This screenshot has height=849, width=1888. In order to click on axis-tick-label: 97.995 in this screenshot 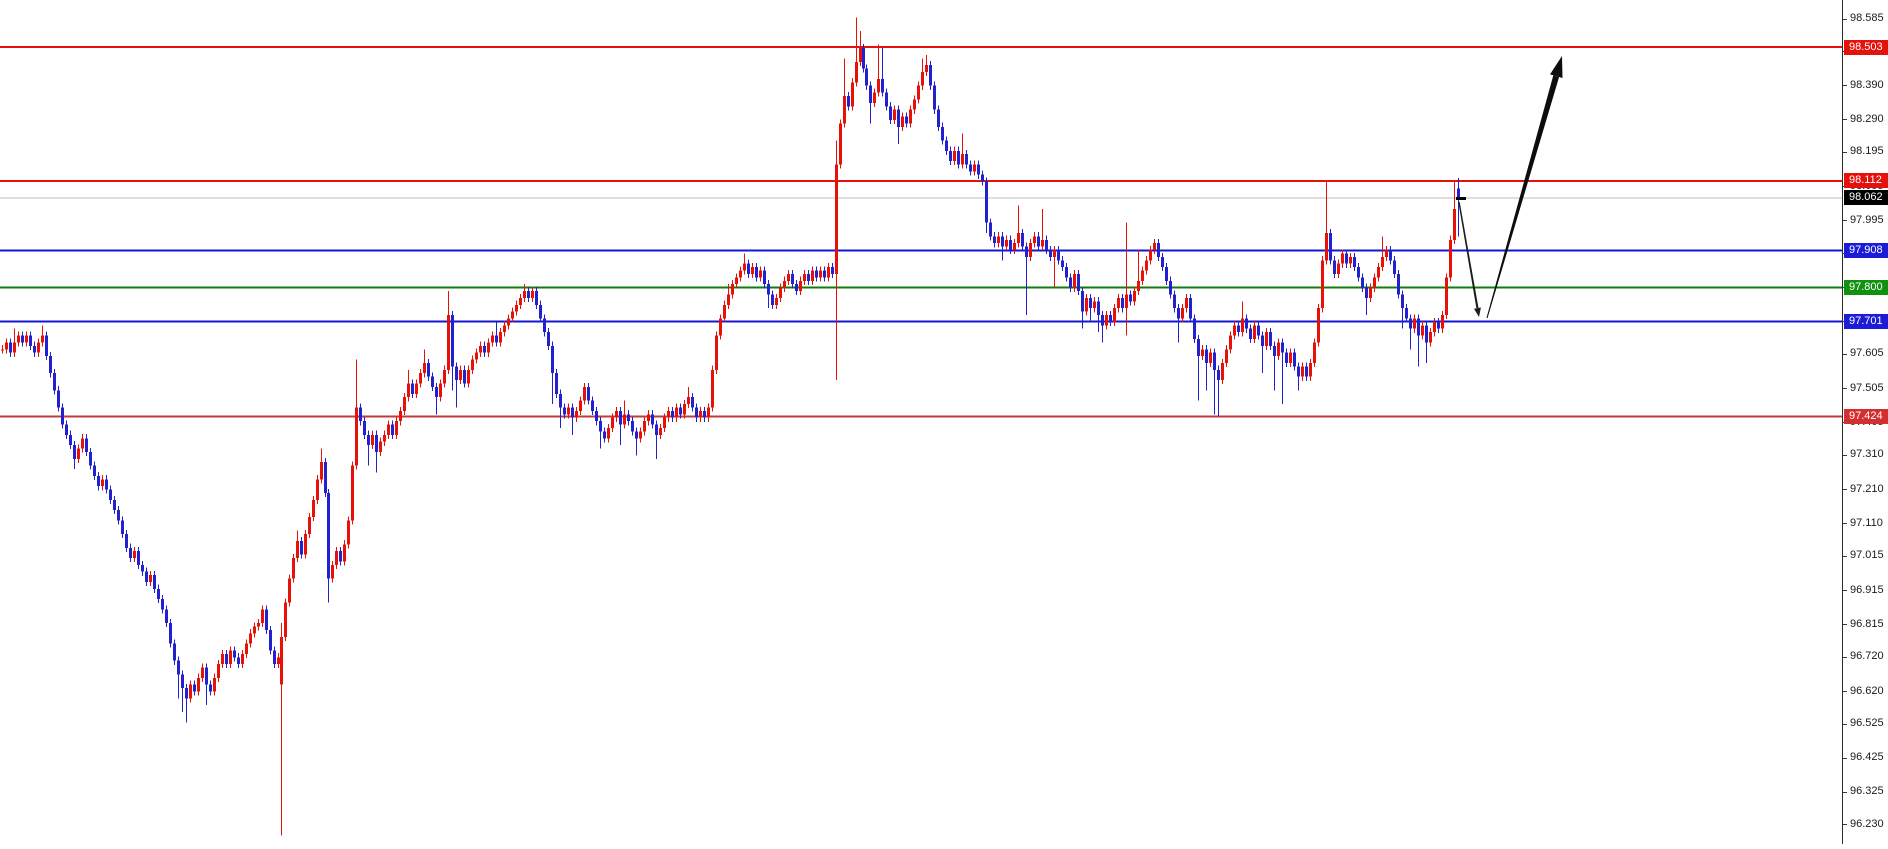, I will do `click(1867, 219)`.